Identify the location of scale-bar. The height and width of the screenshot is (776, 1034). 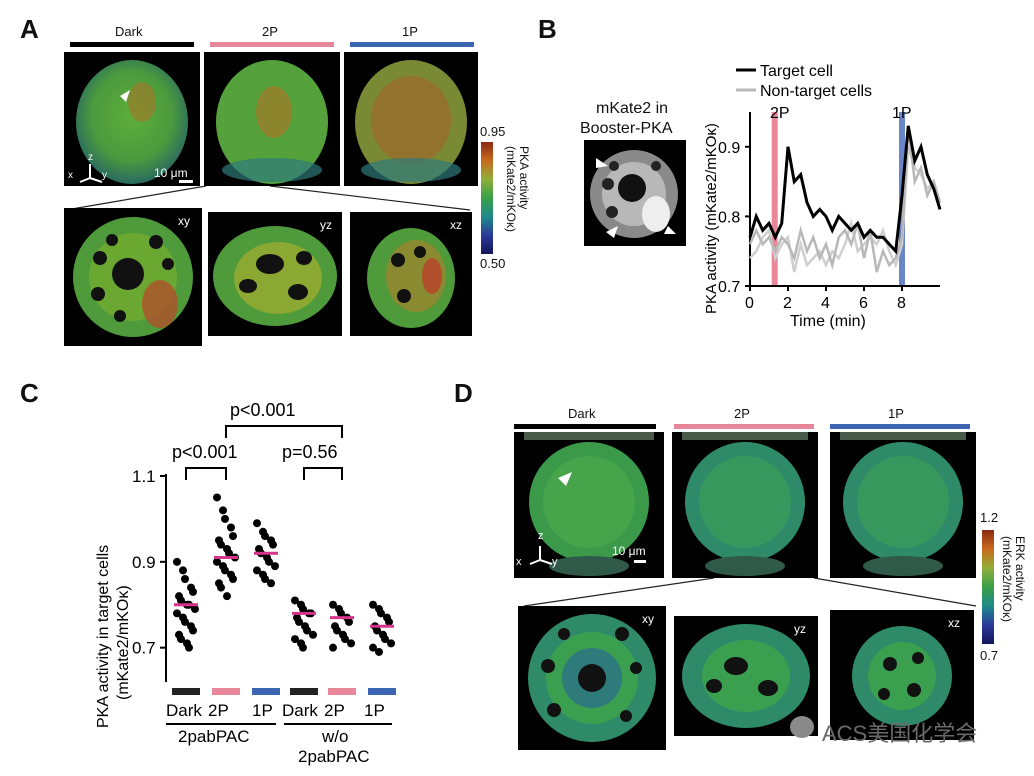
(186, 181).